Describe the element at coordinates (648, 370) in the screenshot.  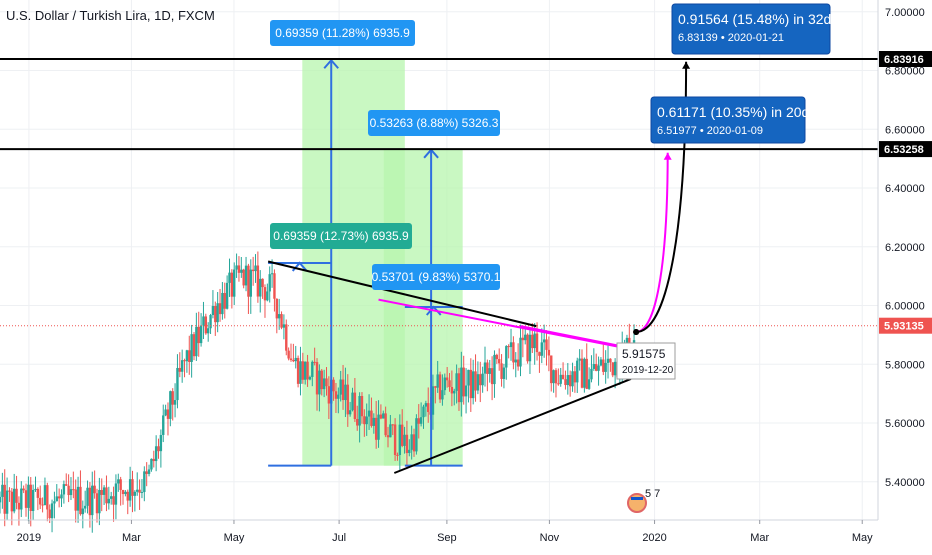
I see `tooltip-date: 2019-12-20` at that location.